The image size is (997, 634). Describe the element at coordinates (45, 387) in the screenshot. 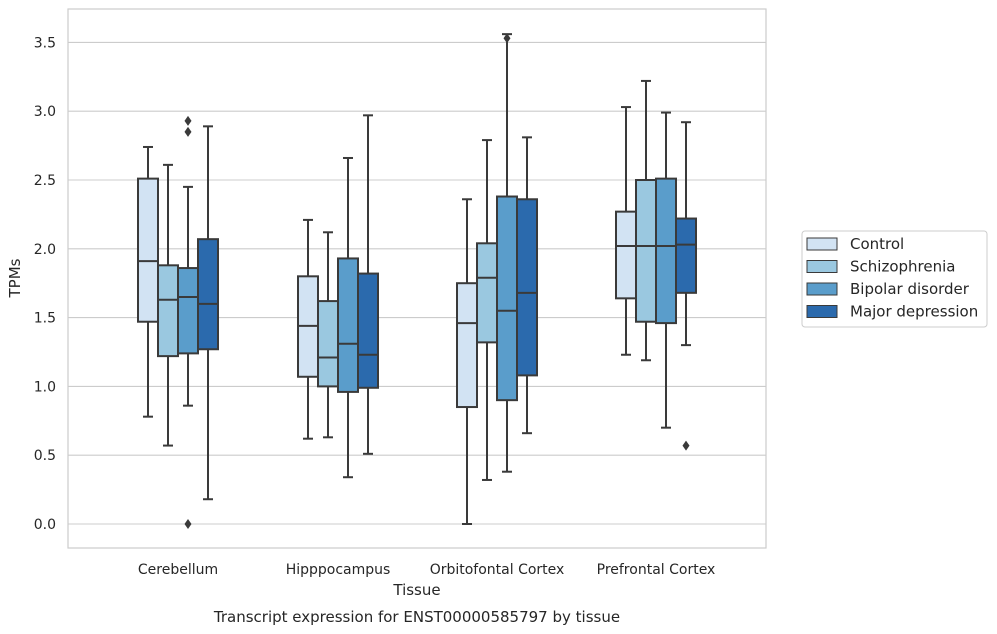

I see `y-tick-label: 1.0` at that location.